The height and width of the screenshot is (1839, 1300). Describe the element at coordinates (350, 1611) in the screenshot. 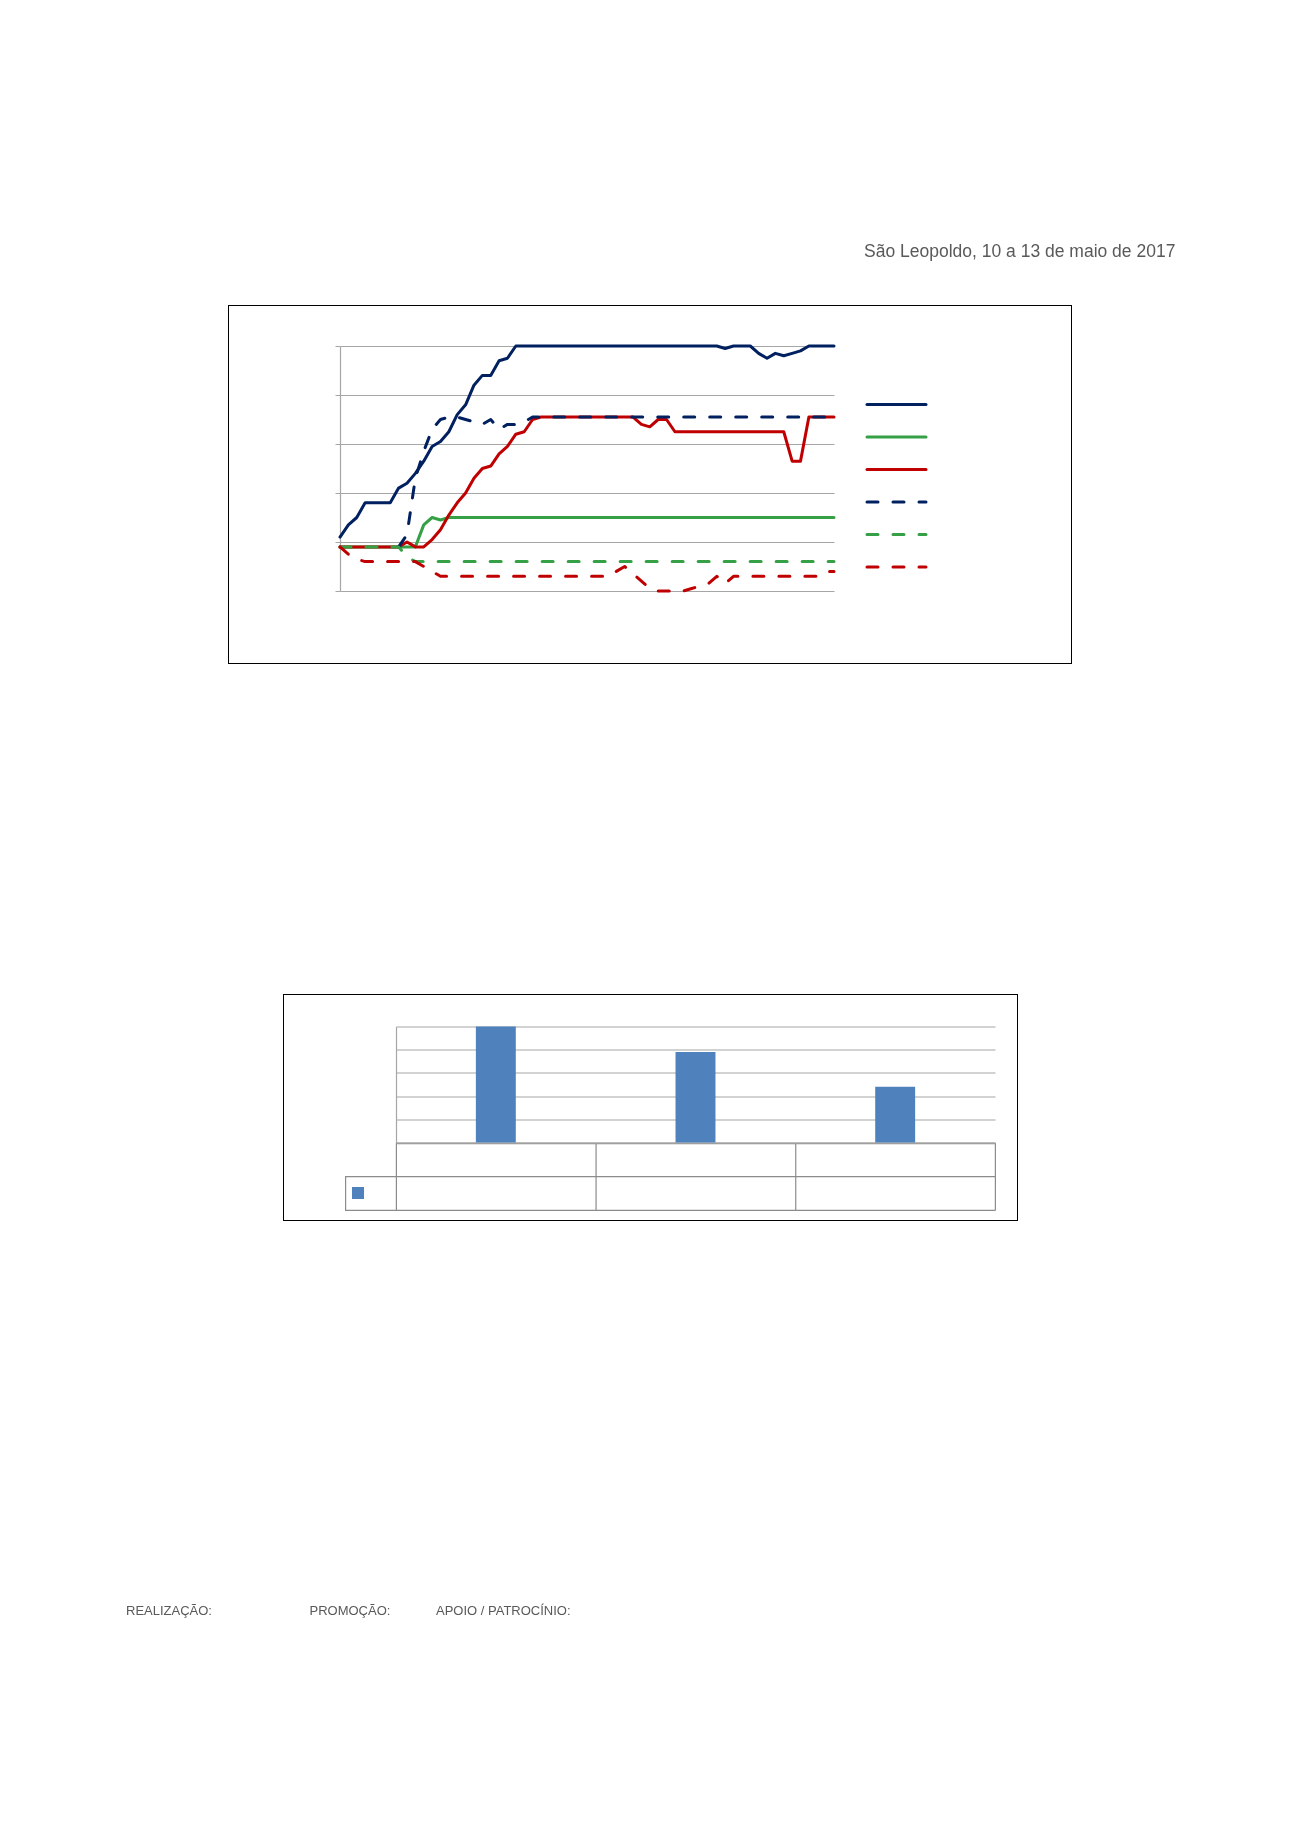

I see `text: PROMOÇÃO:` at that location.